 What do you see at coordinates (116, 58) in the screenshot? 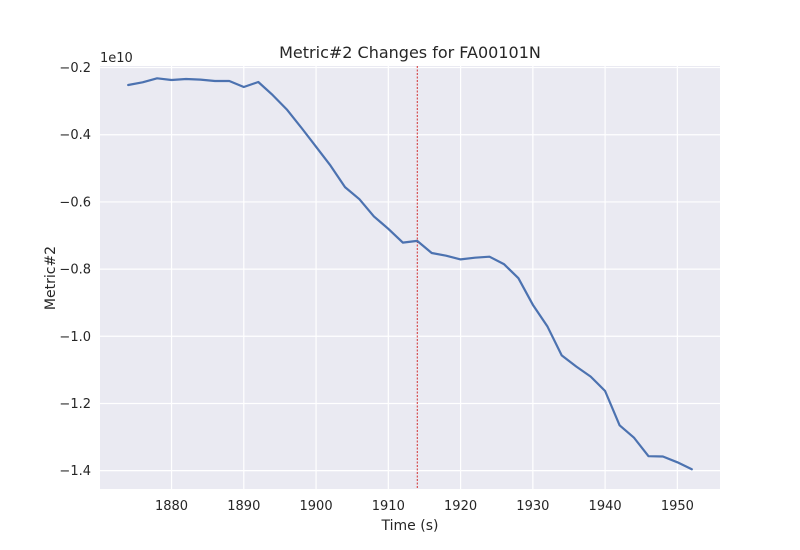
I see `y-axis-offset-label: 1e10` at bounding box center [116, 58].